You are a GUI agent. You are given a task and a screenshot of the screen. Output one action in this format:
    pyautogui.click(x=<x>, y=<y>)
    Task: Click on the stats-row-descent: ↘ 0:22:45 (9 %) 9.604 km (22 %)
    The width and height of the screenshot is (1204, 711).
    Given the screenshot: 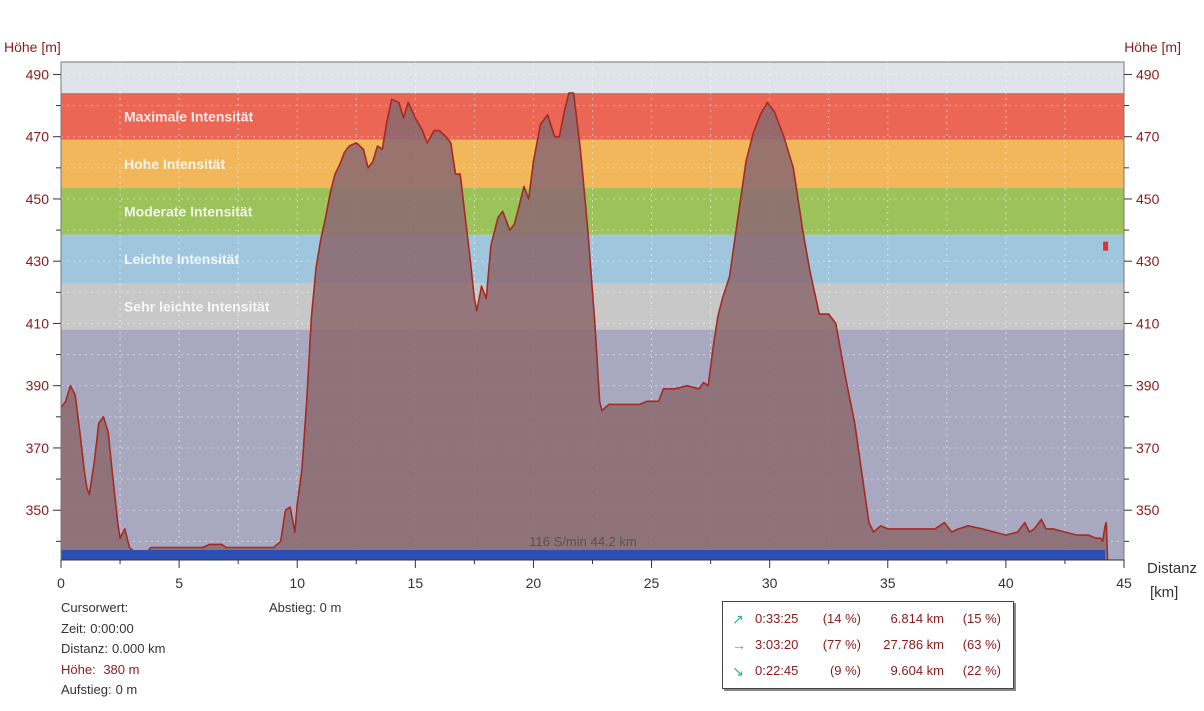 What is the action you would take?
    pyautogui.click(x=868, y=673)
    